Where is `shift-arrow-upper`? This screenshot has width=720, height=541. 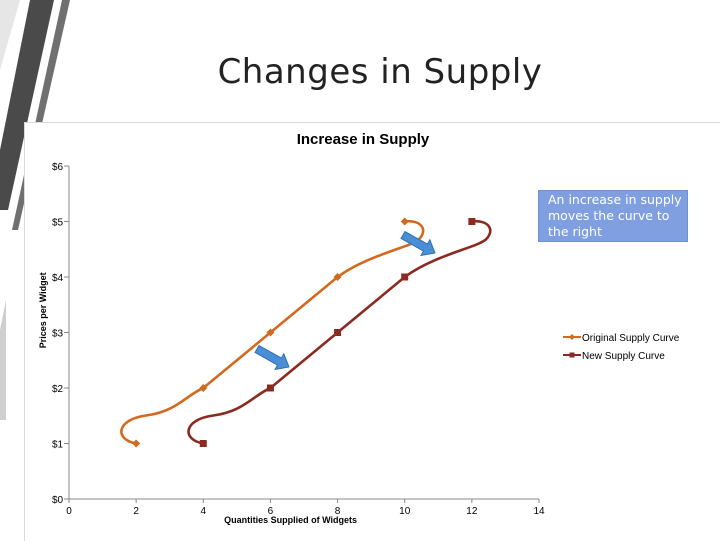 shift-arrow-upper is located at coordinates (418, 243).